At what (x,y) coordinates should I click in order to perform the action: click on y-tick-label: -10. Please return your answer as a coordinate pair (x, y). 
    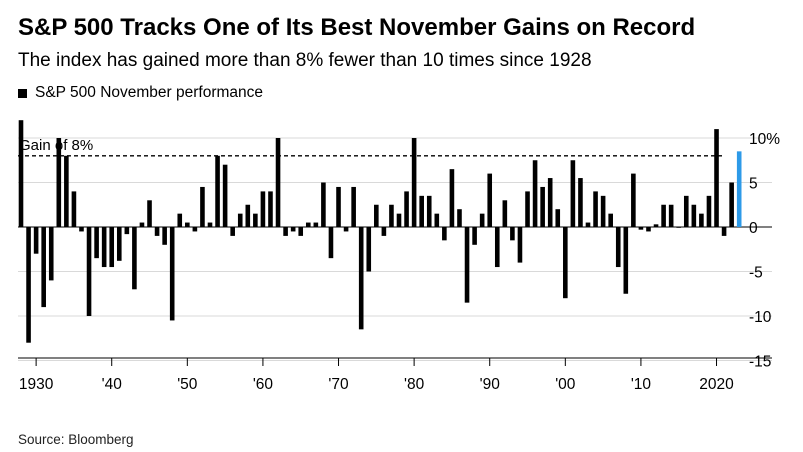
    Looking at the image, I should click on (760, 317).